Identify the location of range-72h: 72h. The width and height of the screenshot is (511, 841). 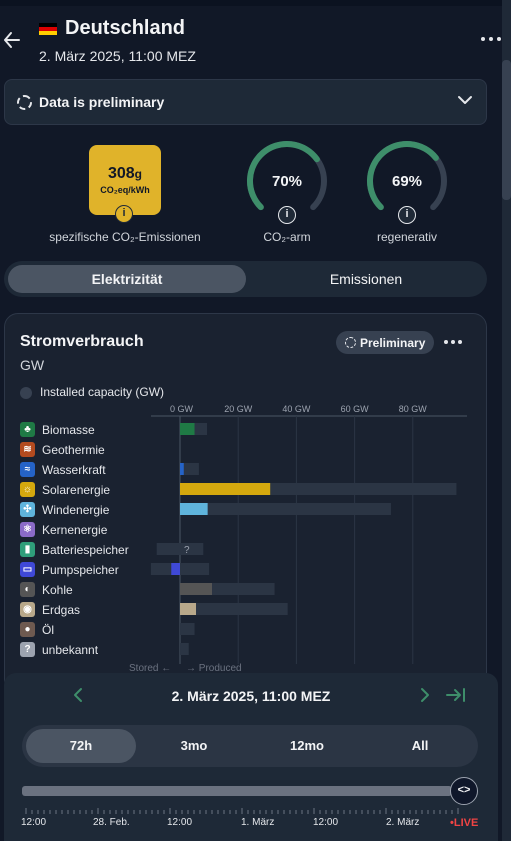
(81, 746).